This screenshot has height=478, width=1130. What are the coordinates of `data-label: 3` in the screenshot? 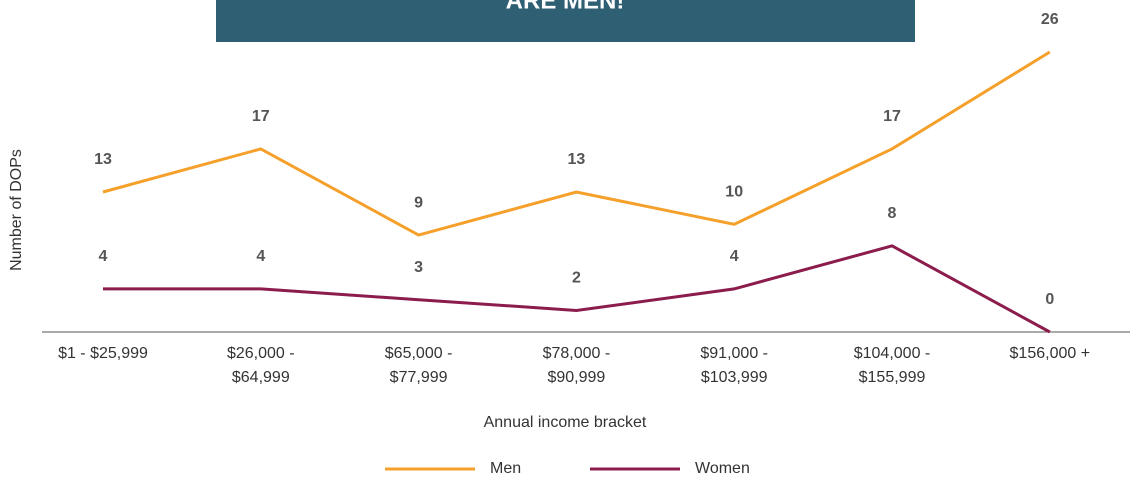 It's located at (418, 267).